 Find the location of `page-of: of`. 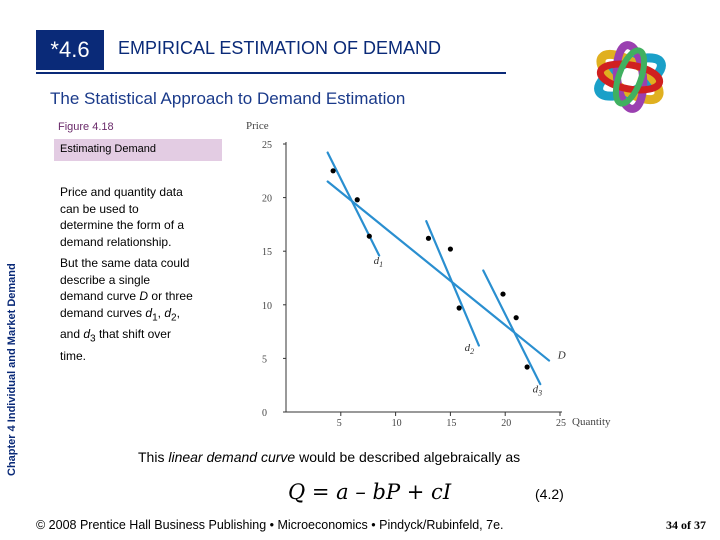

page-of: of is located at coordinates (686, 525).